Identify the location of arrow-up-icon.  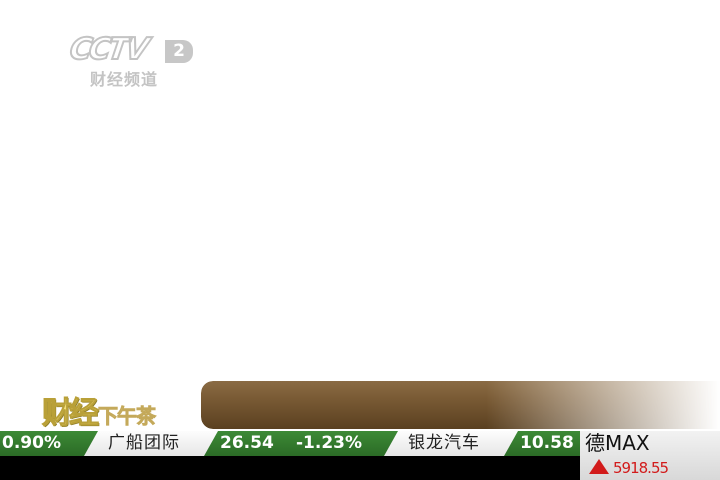
(599, 466).